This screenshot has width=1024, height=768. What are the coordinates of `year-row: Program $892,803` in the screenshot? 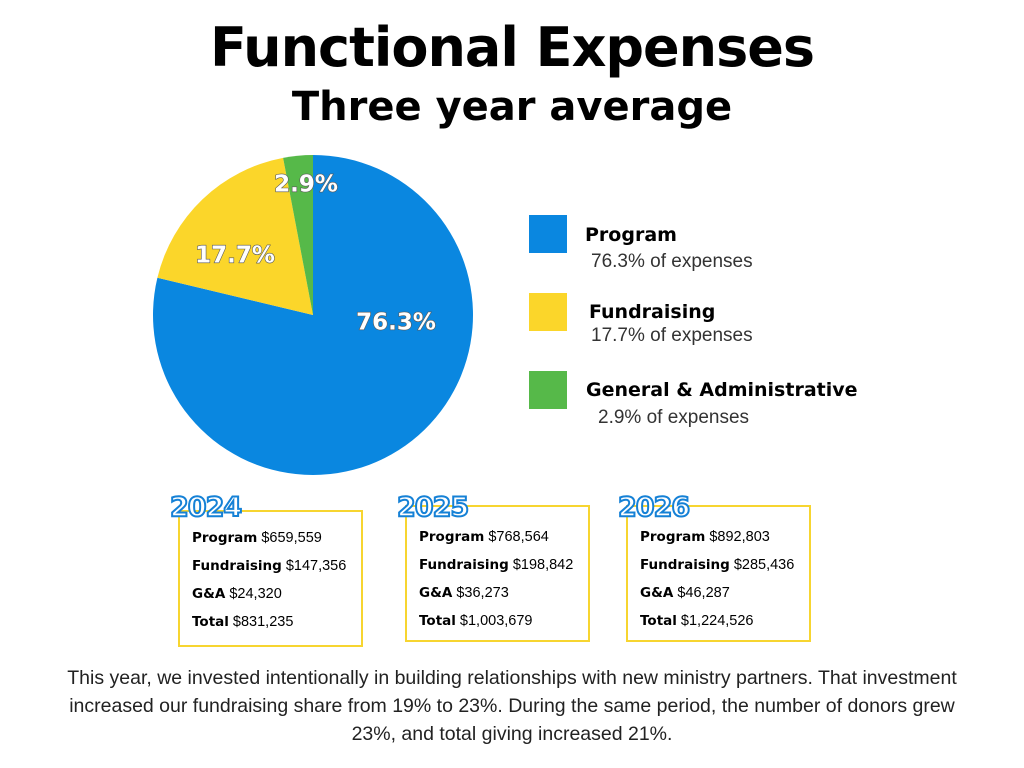 It's located at (705, 537).